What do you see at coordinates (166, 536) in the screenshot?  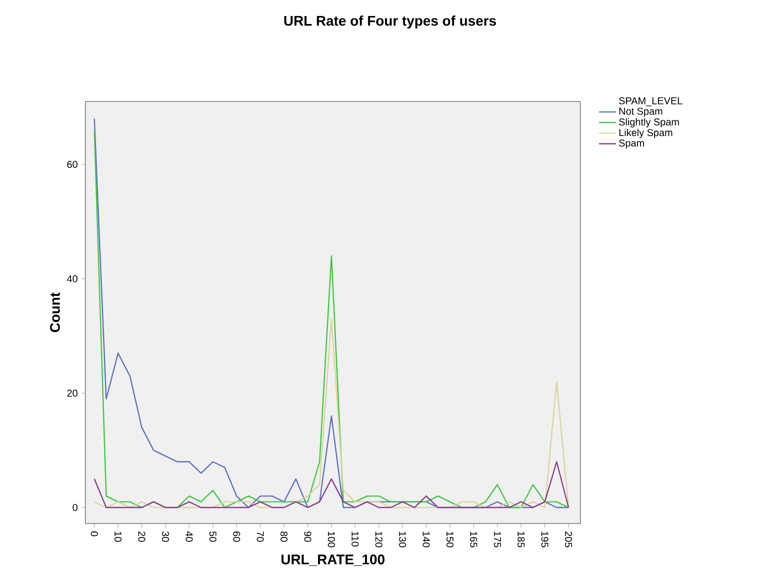 I see `x-tick-label: 30` at bounding box center [166, 536].